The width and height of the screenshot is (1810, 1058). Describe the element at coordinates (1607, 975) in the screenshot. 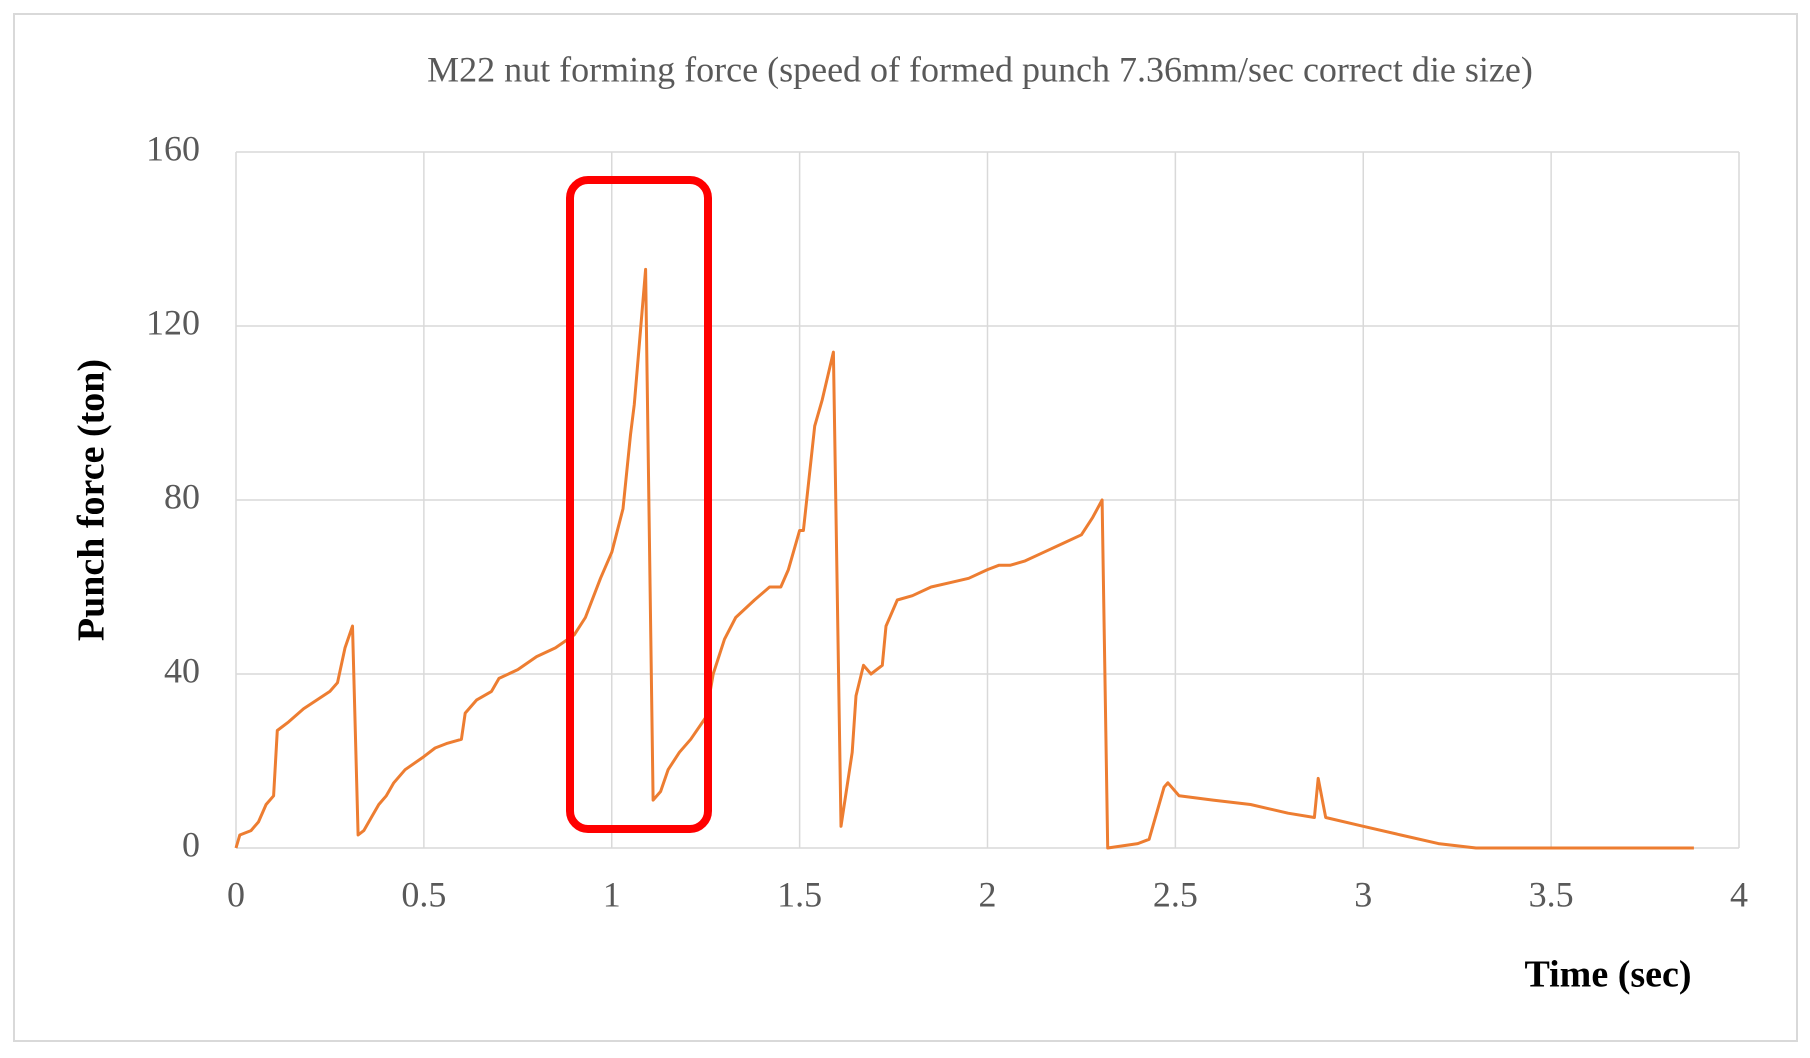

I see `x-axis-label: Time (sec)` at that location.